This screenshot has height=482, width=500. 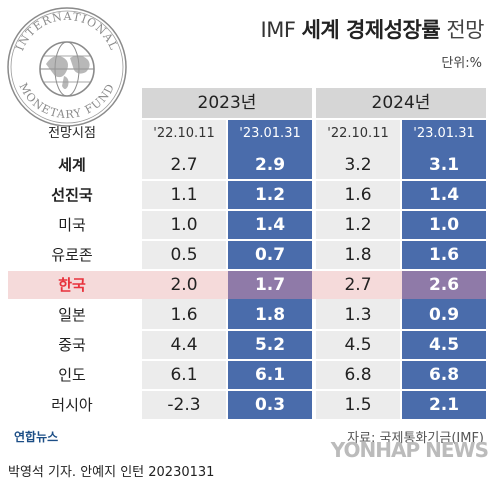 What do you see at coordinates (270, 165) in the screenshot?
I see `value-cell: 2.9` at bounding box center [270, 165].